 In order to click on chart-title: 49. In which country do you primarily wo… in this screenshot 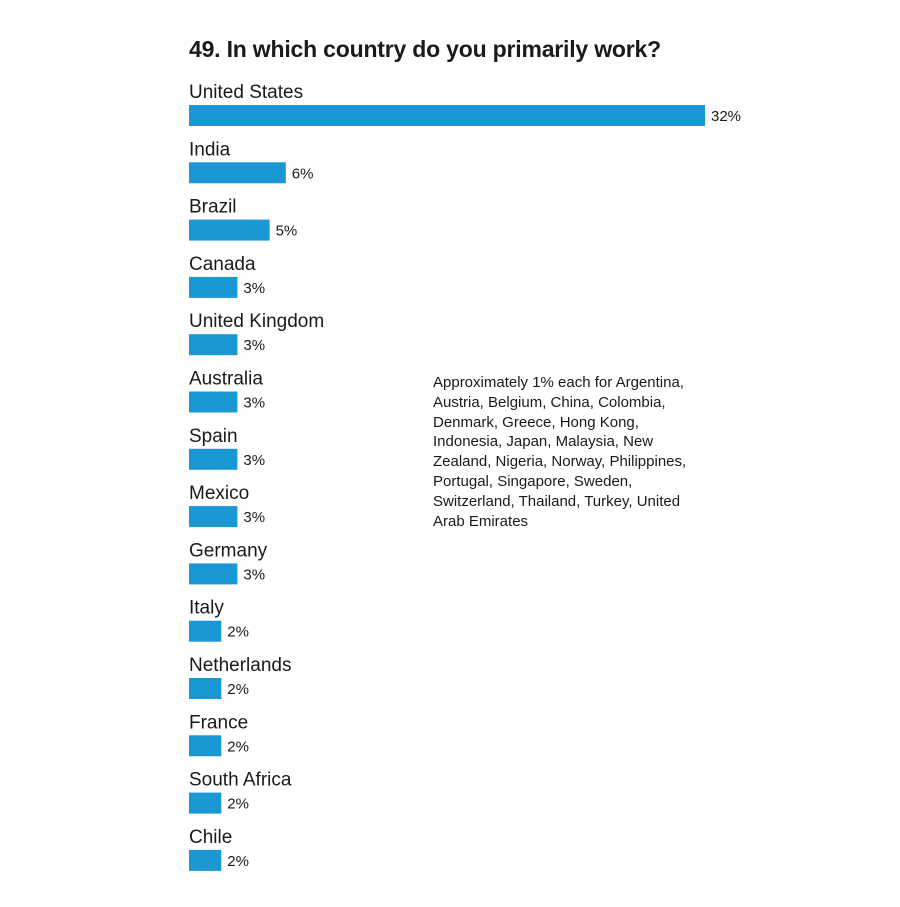, I will do `click(425, 49)`.